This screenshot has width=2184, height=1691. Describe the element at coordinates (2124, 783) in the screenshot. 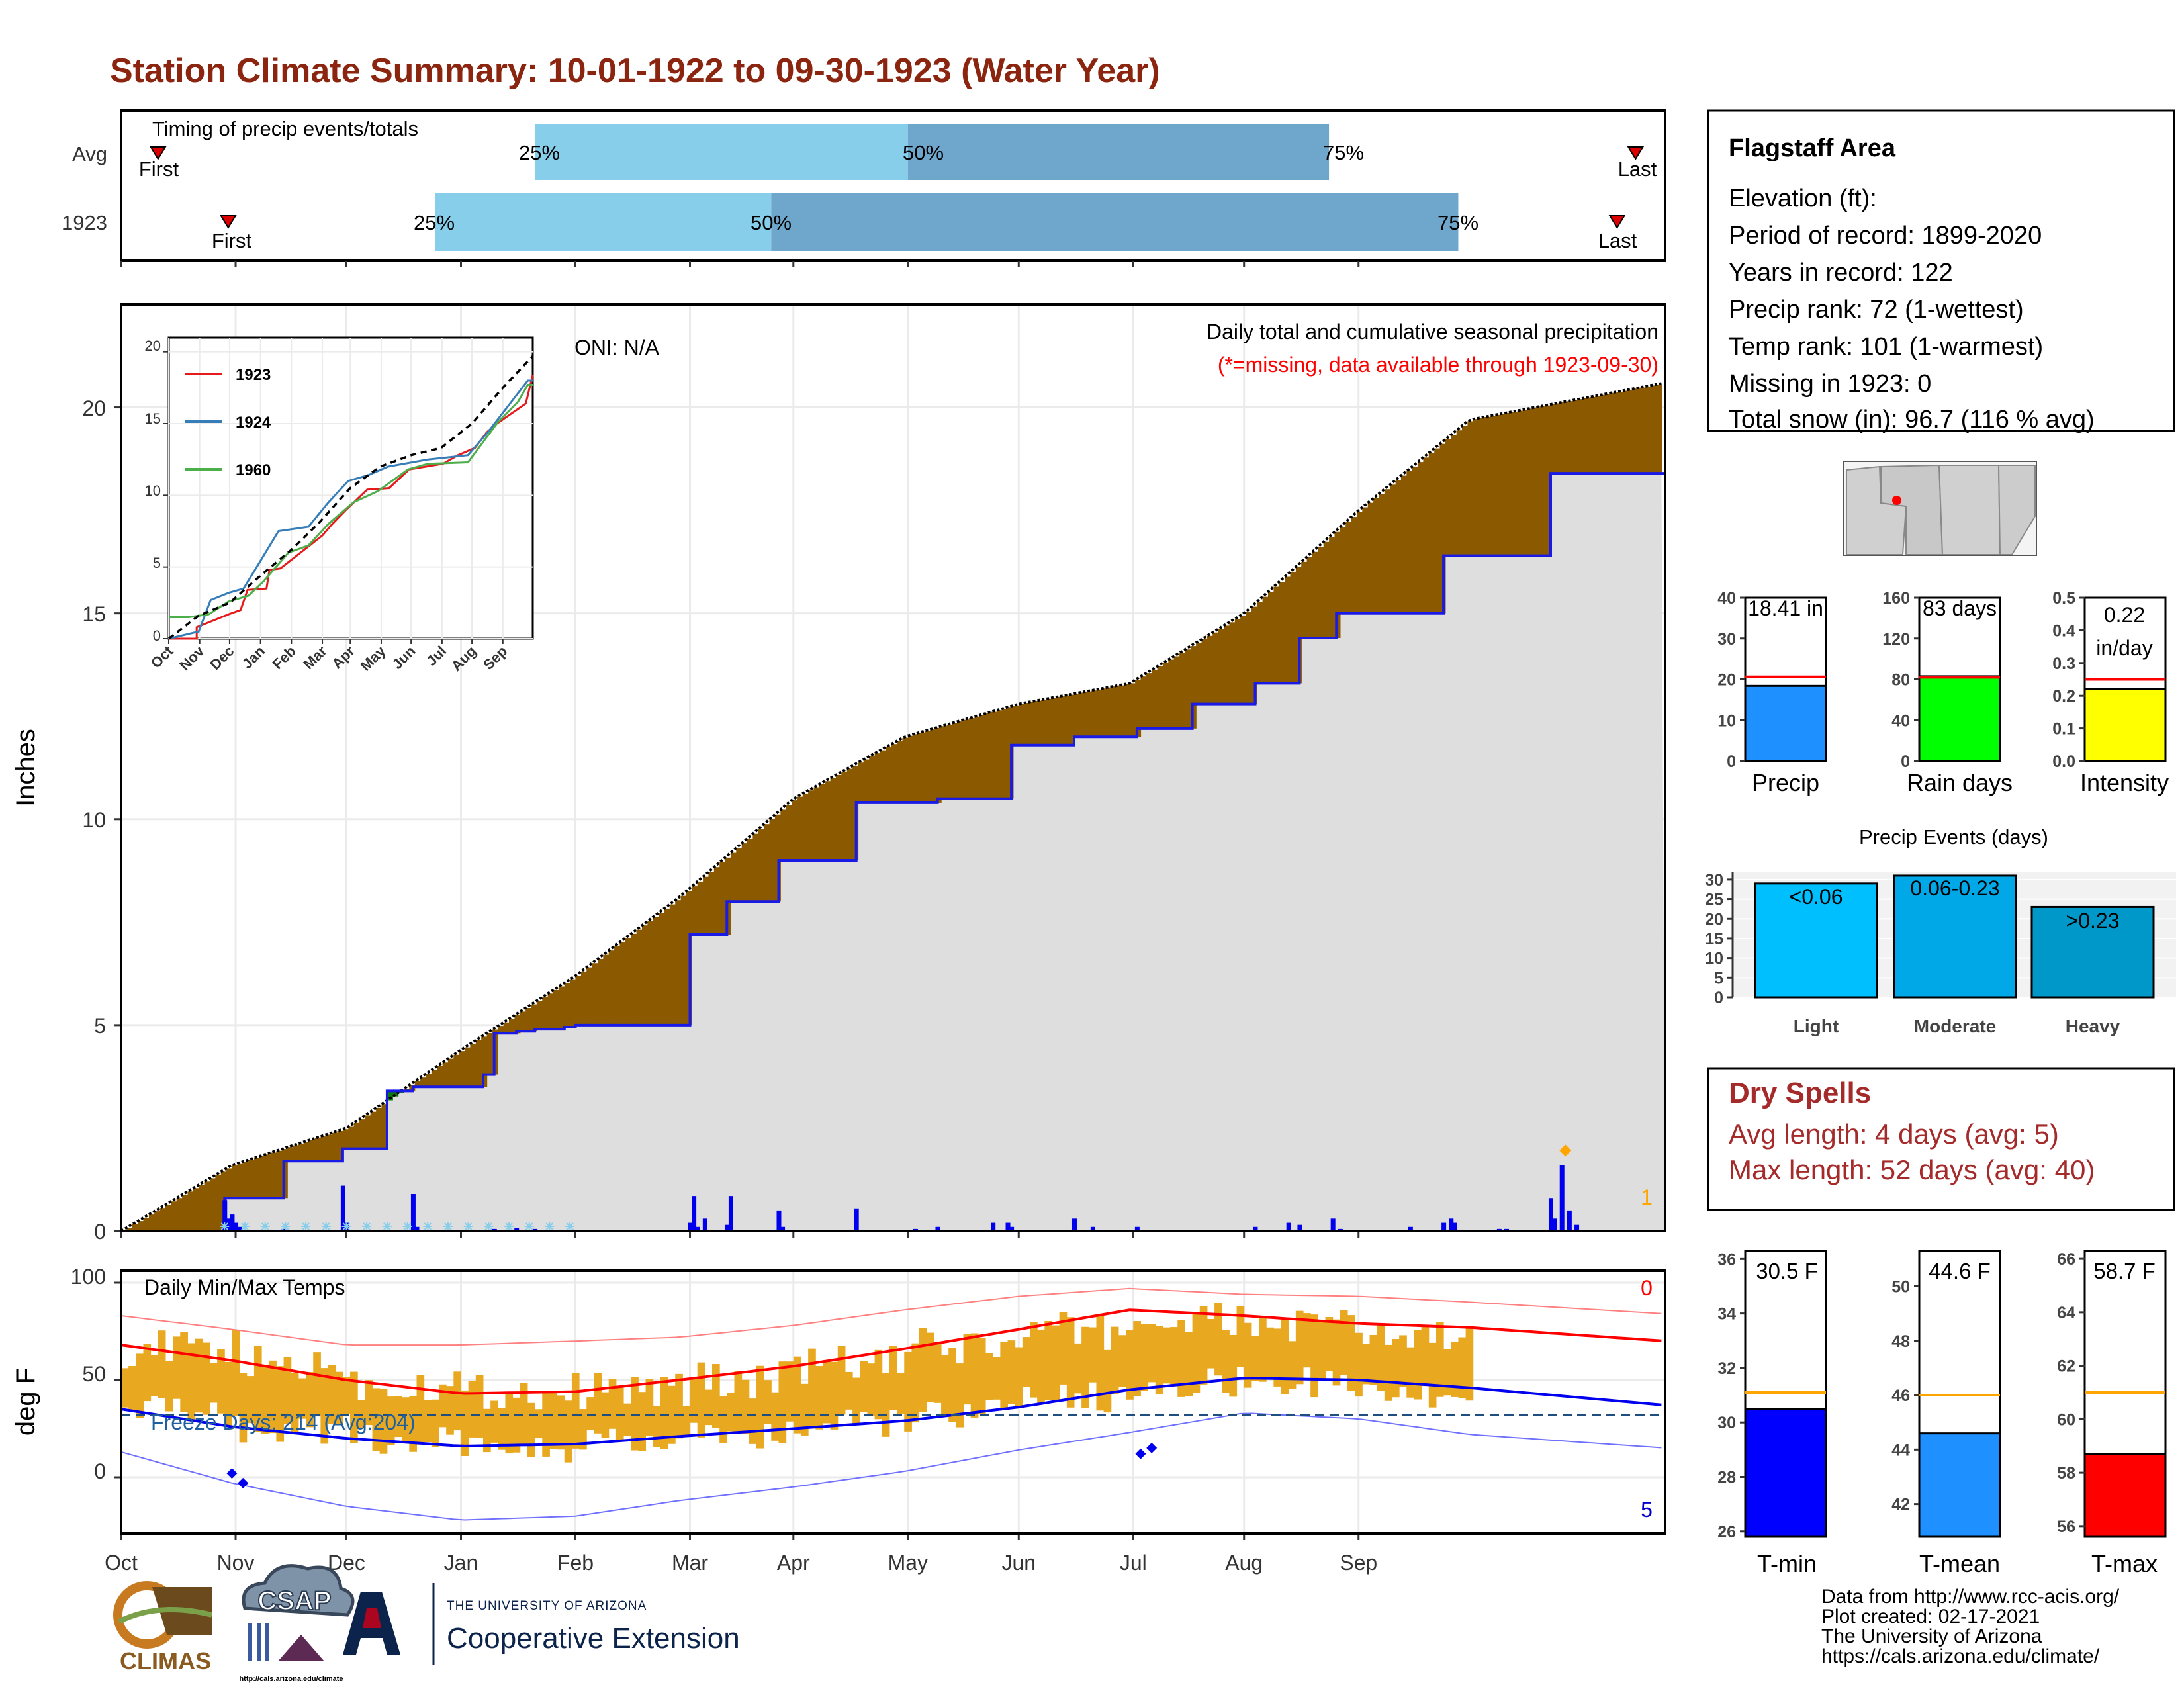

I see `intensity-stat-label: Intensity` at that location.